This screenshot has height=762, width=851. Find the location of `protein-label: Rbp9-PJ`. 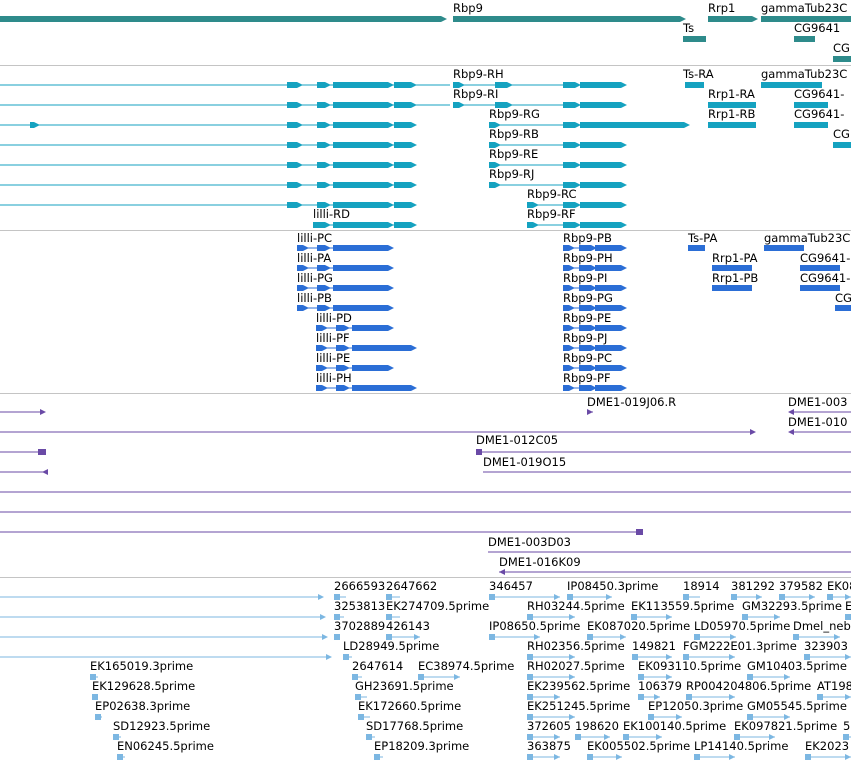

protein-label: Rbp9-PJ is located at coordinates (585, 338).